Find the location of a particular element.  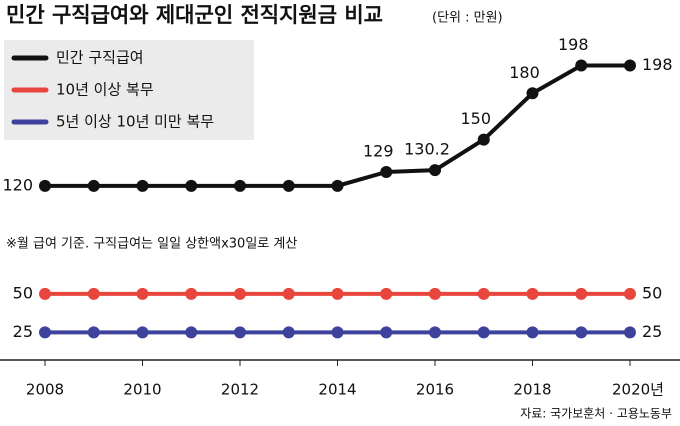

x-tick-label: 2018 is located at coordinates (532, 390).